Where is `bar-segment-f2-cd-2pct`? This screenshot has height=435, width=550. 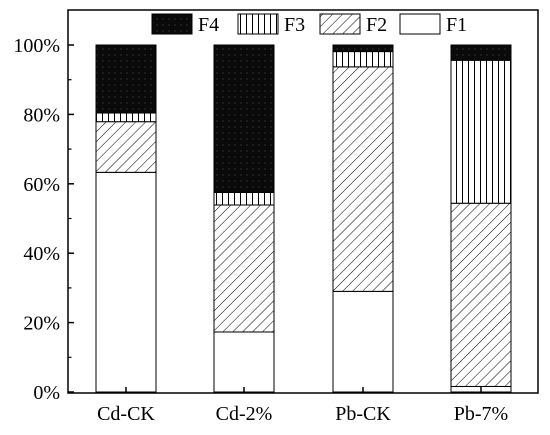 bar-segment-f2-cd-2pct is located at coordinates (244, 268).